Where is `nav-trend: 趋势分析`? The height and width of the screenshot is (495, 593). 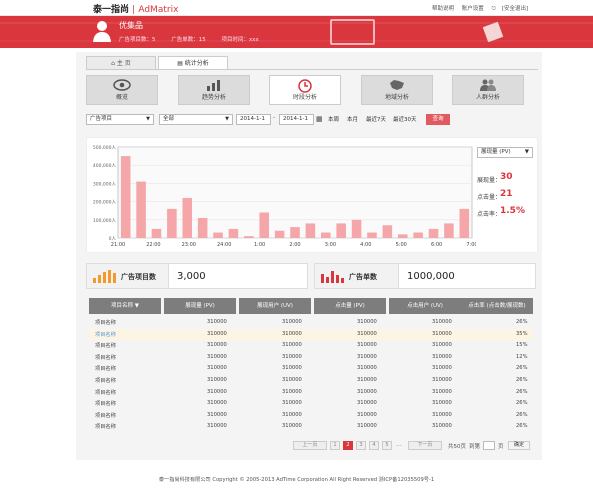
nav-trend: 趋势分析 is located at coordinates (214, 90).